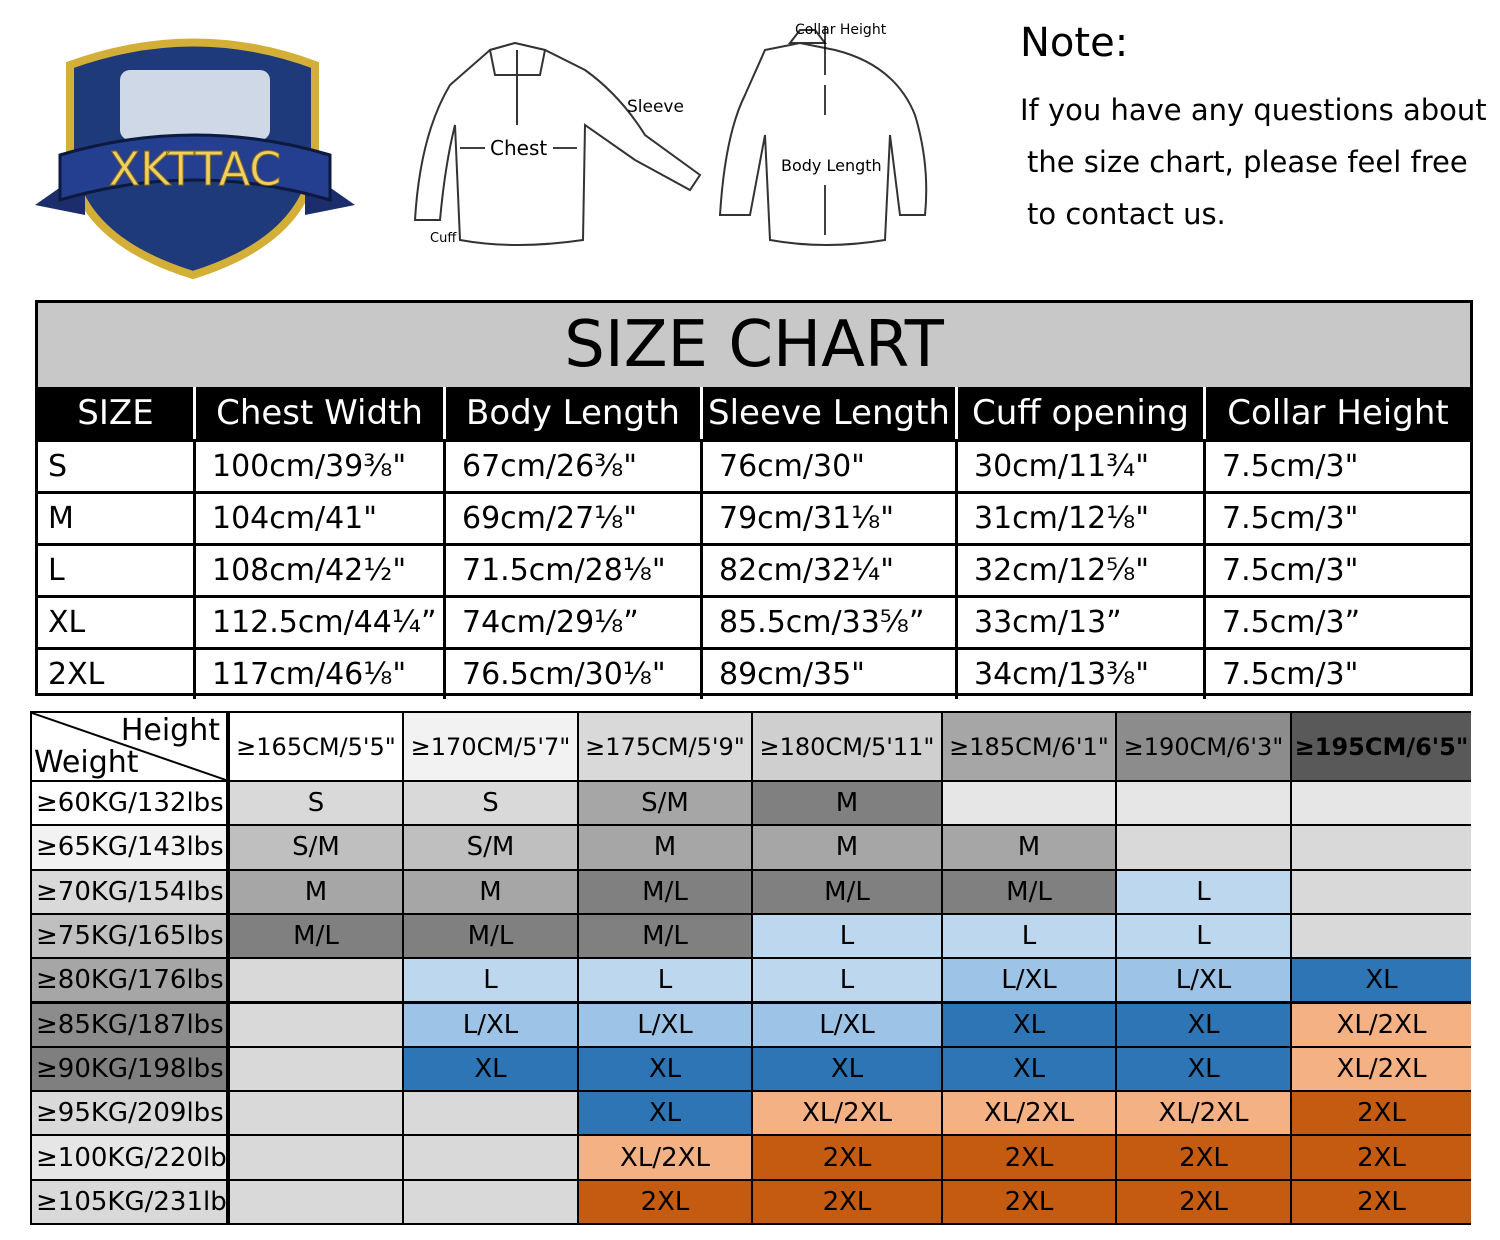  I want to click on size-cell: M, so click(115, 517).